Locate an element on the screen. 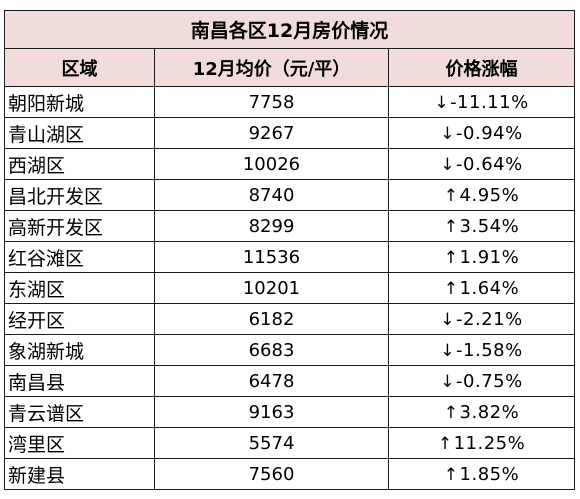 The height and width of the screenshot is (499, 580). table-row: 南昌县 6478 ↓-0.75% is located at coordinates (290, 381).